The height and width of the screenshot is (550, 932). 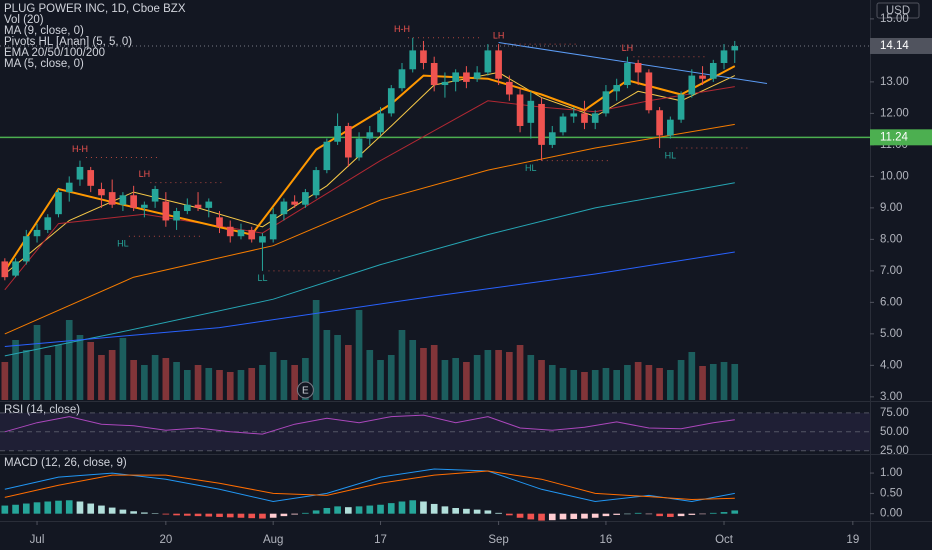 I want to click on currency: USD, so click(x=898, y=11).